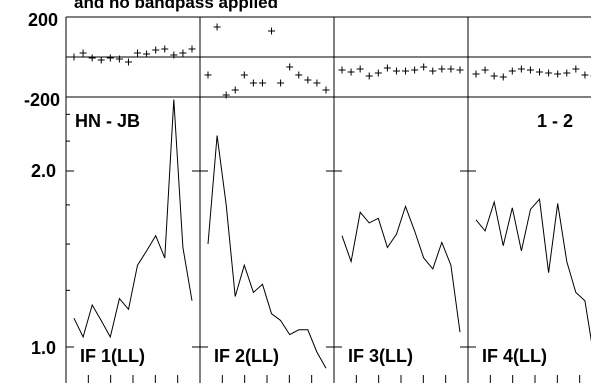 This screenshot has height=383, width=591. Describe the element at coordinates (246, 356) in the screenshot. I see `panel-label: IF 2(LL)` at that location.